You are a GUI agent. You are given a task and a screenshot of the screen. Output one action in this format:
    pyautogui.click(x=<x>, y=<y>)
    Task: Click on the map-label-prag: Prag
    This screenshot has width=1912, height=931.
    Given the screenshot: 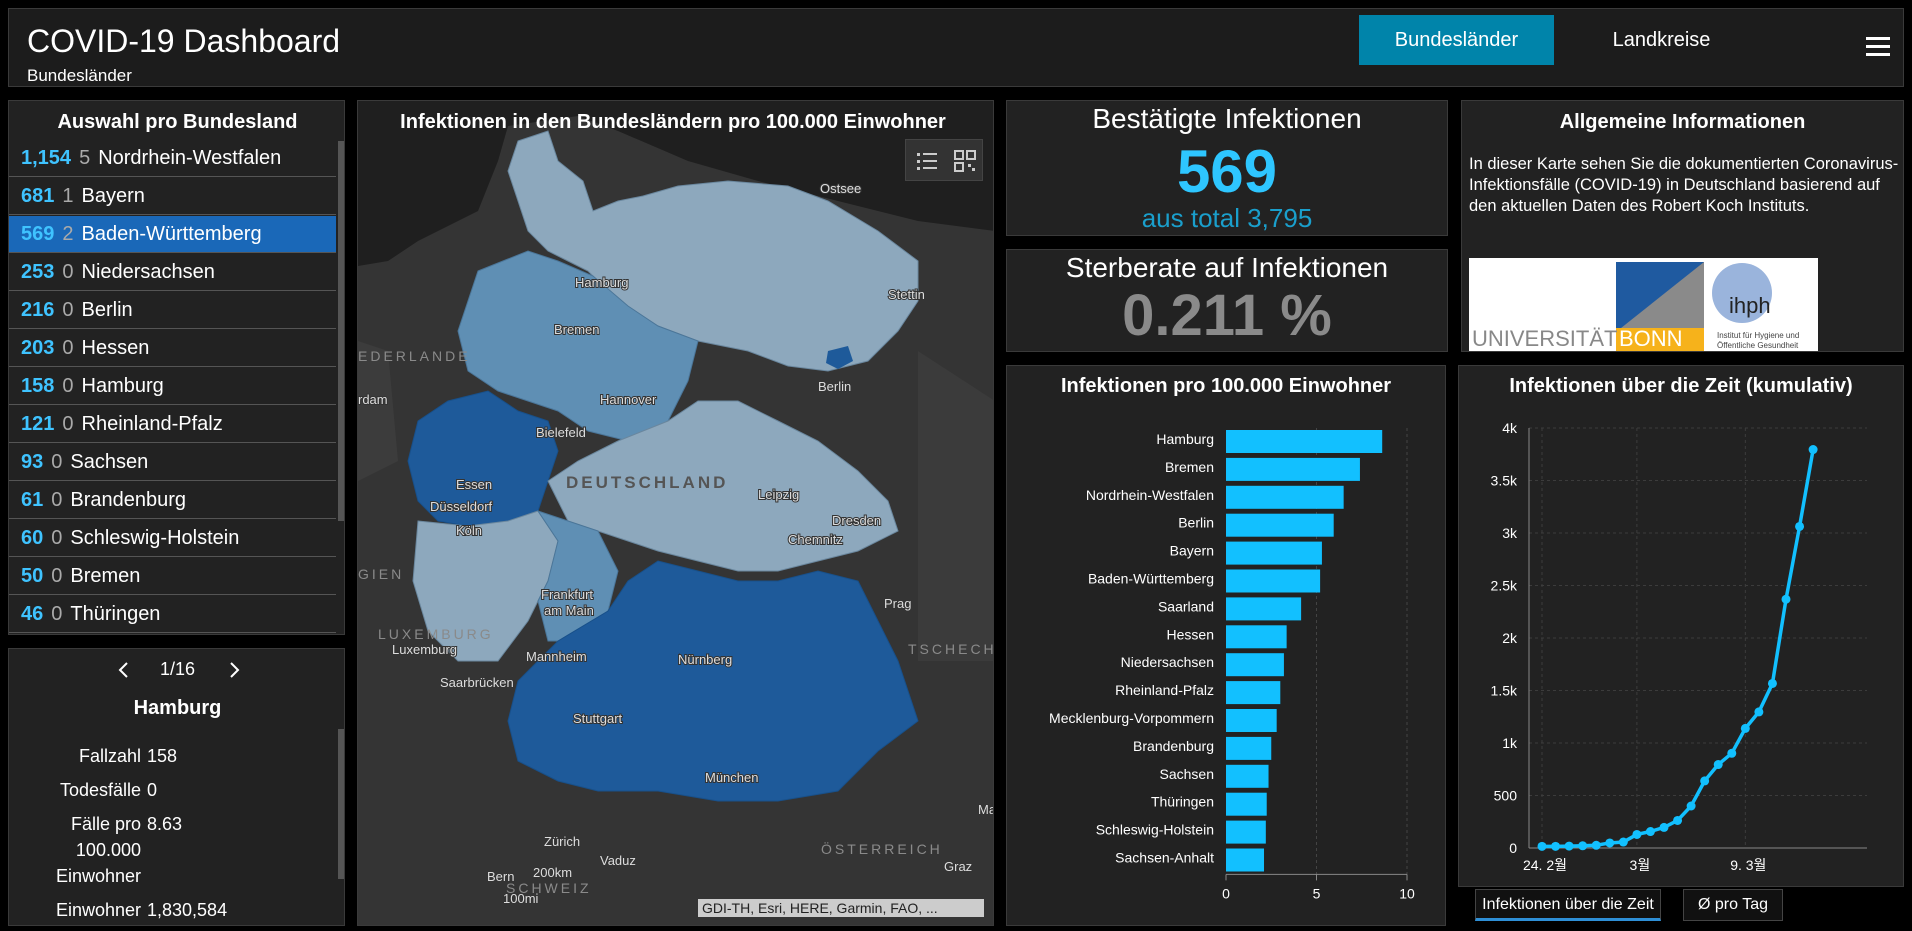 What is the action you would take?
    pyautogui.click(x=897, y=603)
    